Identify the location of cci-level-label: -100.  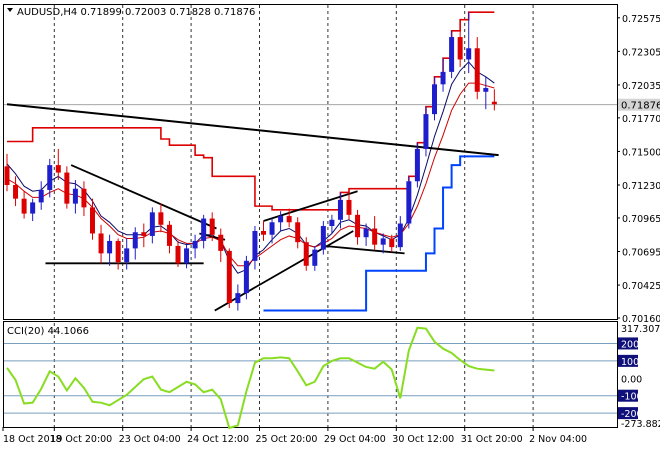
(632, 397).